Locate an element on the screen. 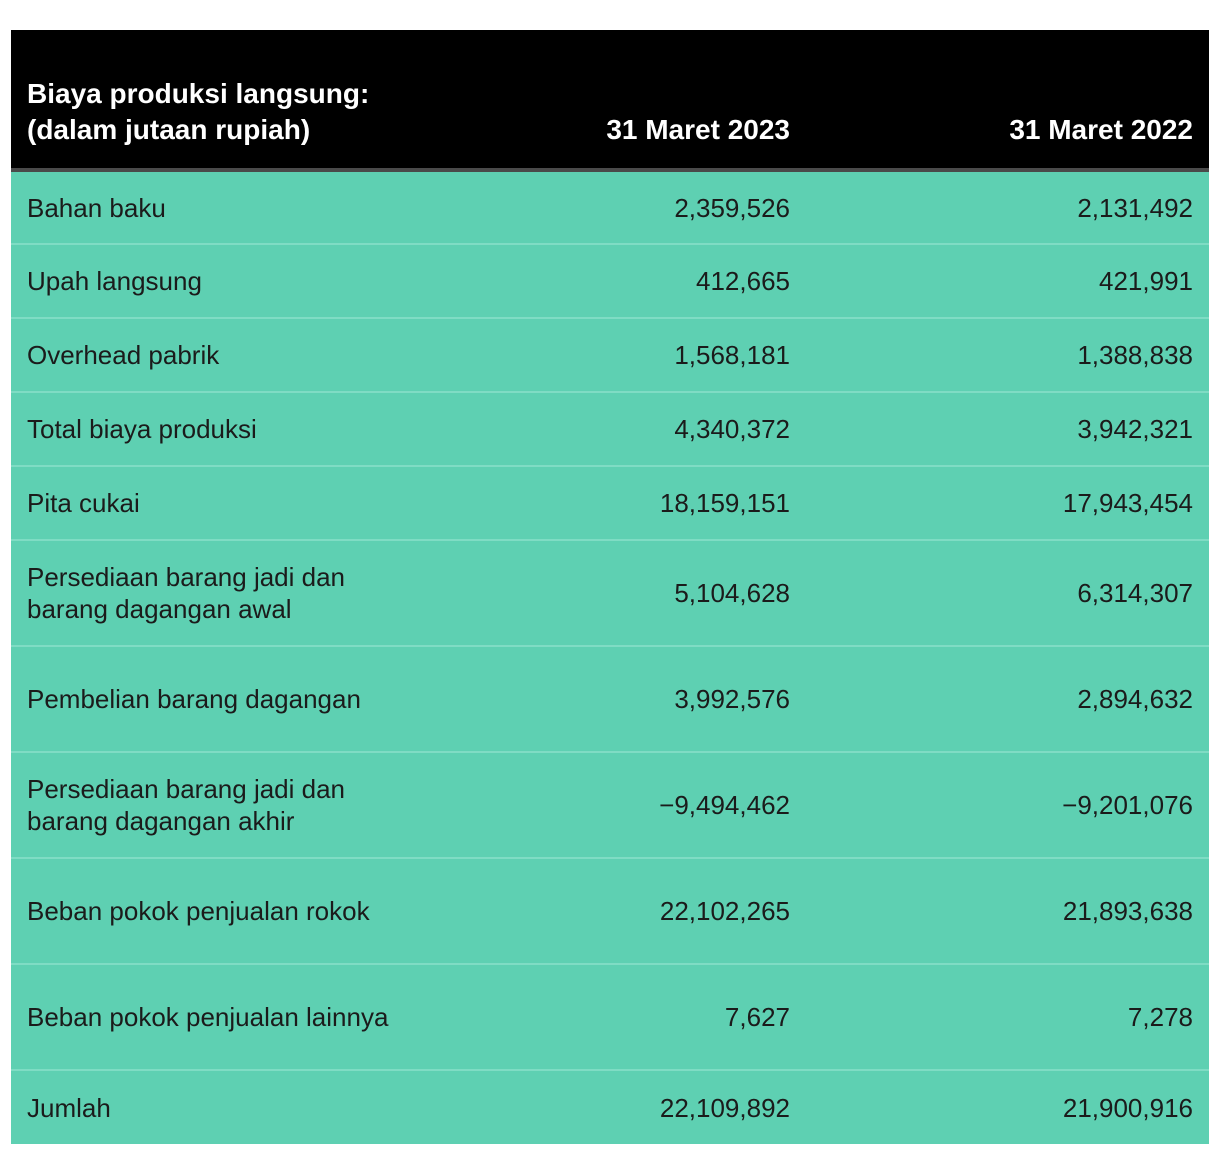  value-2023: 22,102,265 is located at coordinates (608, 910).